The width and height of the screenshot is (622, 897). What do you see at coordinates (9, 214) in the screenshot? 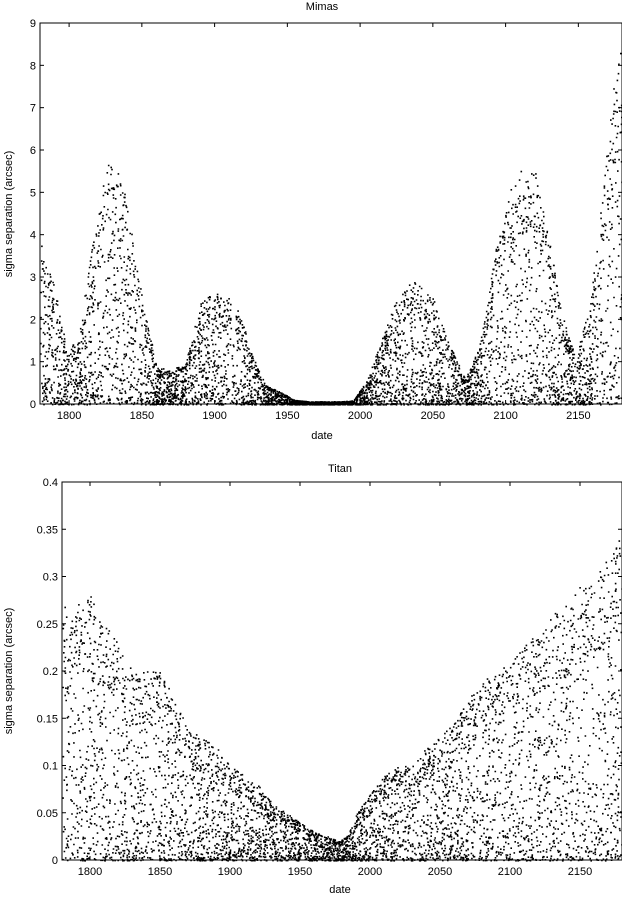
I see `mimas-y-axis-label: sigma separation (arcsec)` at bounding box center [9, 214].